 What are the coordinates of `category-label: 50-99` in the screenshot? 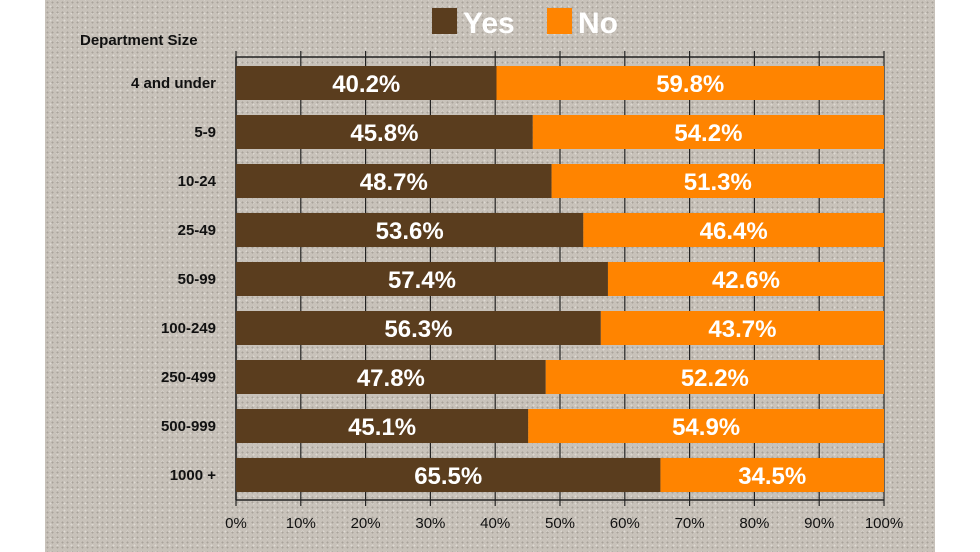 It's located at (197, 279).